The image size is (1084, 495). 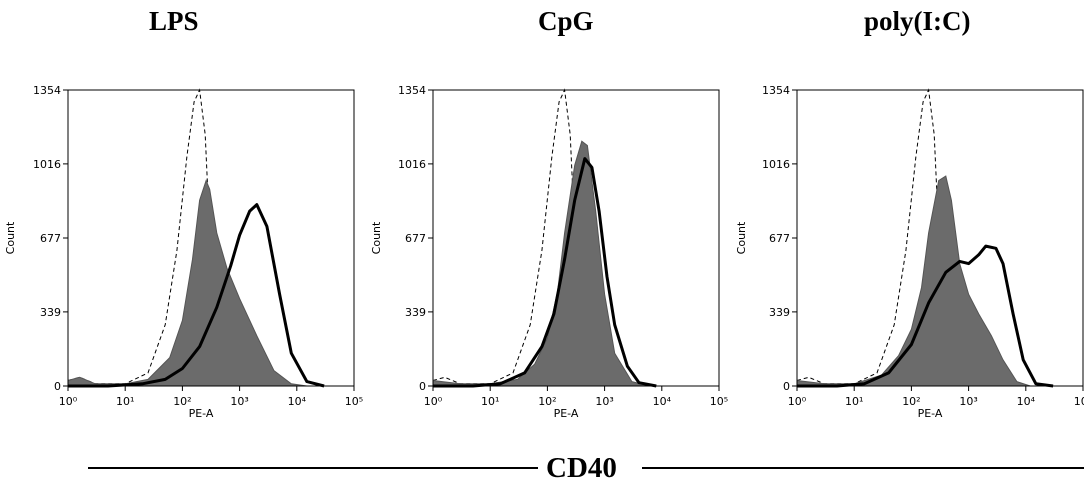 I want to click on panel-title-cpg: CpG, so click(x=566, y=21).